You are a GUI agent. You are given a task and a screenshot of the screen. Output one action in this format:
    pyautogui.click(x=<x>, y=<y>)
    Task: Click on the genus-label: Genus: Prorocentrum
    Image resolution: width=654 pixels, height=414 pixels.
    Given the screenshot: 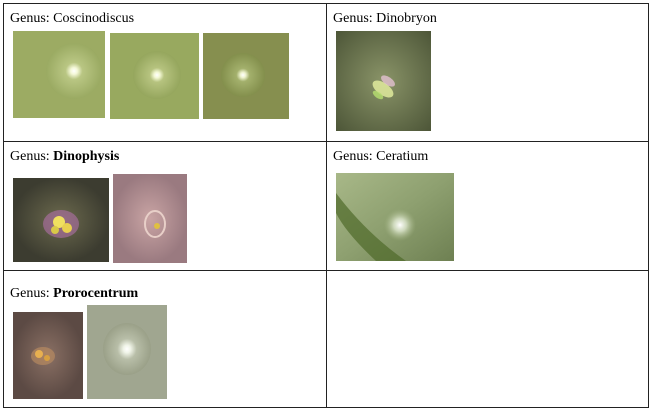 What is the action you would take?
    pyautogui.click(x=74, y=294)
    